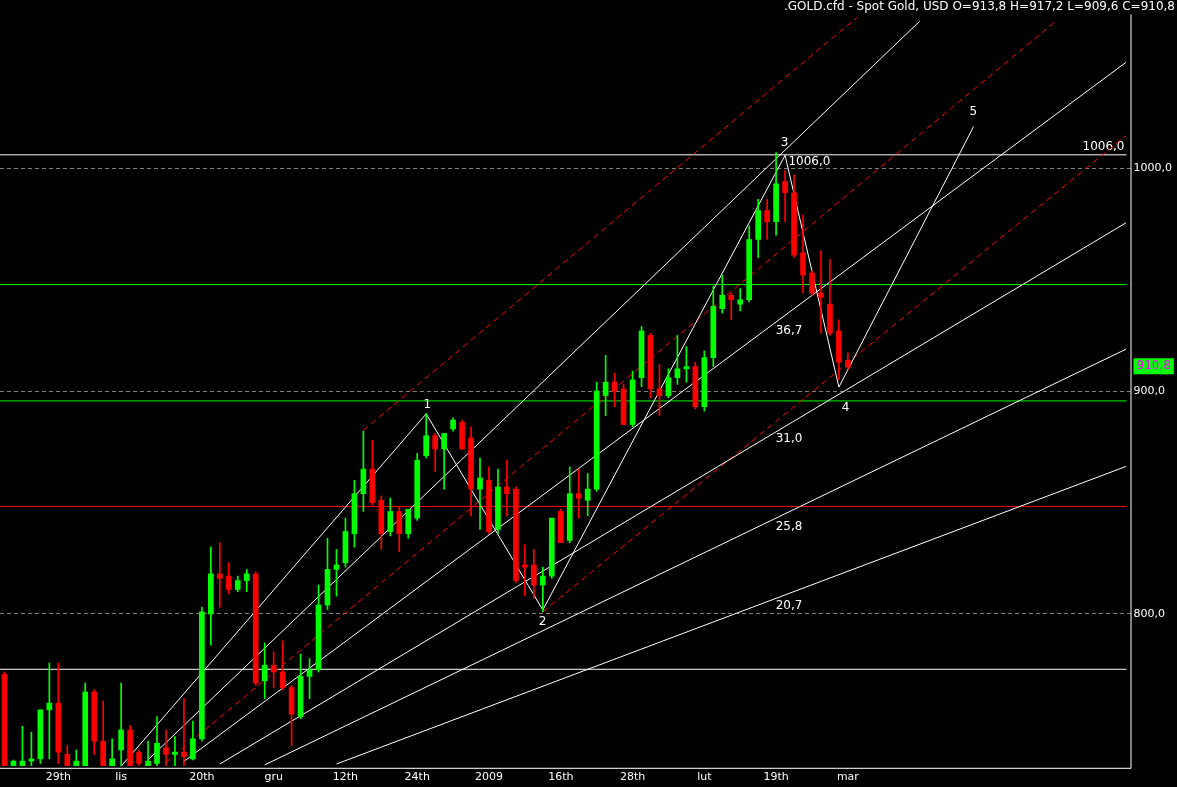 This screenshot has width=1177, height=787. Describe the element at coordinates (202, 777) in the screenshot. I see `x-tick-label: 20th` at that location.